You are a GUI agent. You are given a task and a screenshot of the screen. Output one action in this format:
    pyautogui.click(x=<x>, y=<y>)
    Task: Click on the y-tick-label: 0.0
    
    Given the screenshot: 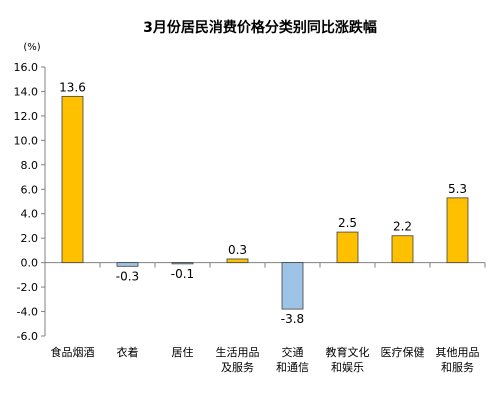 What is the action you would take?
    pyautogui.click(x=30, y=263)
    